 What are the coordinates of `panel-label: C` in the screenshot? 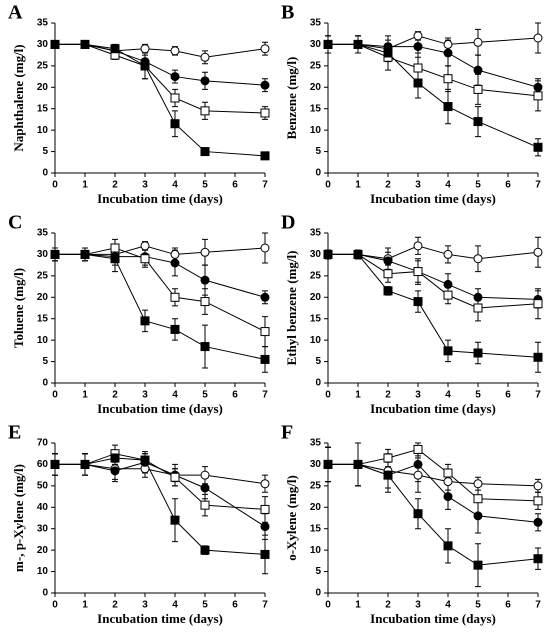 It's located at (15, 223).